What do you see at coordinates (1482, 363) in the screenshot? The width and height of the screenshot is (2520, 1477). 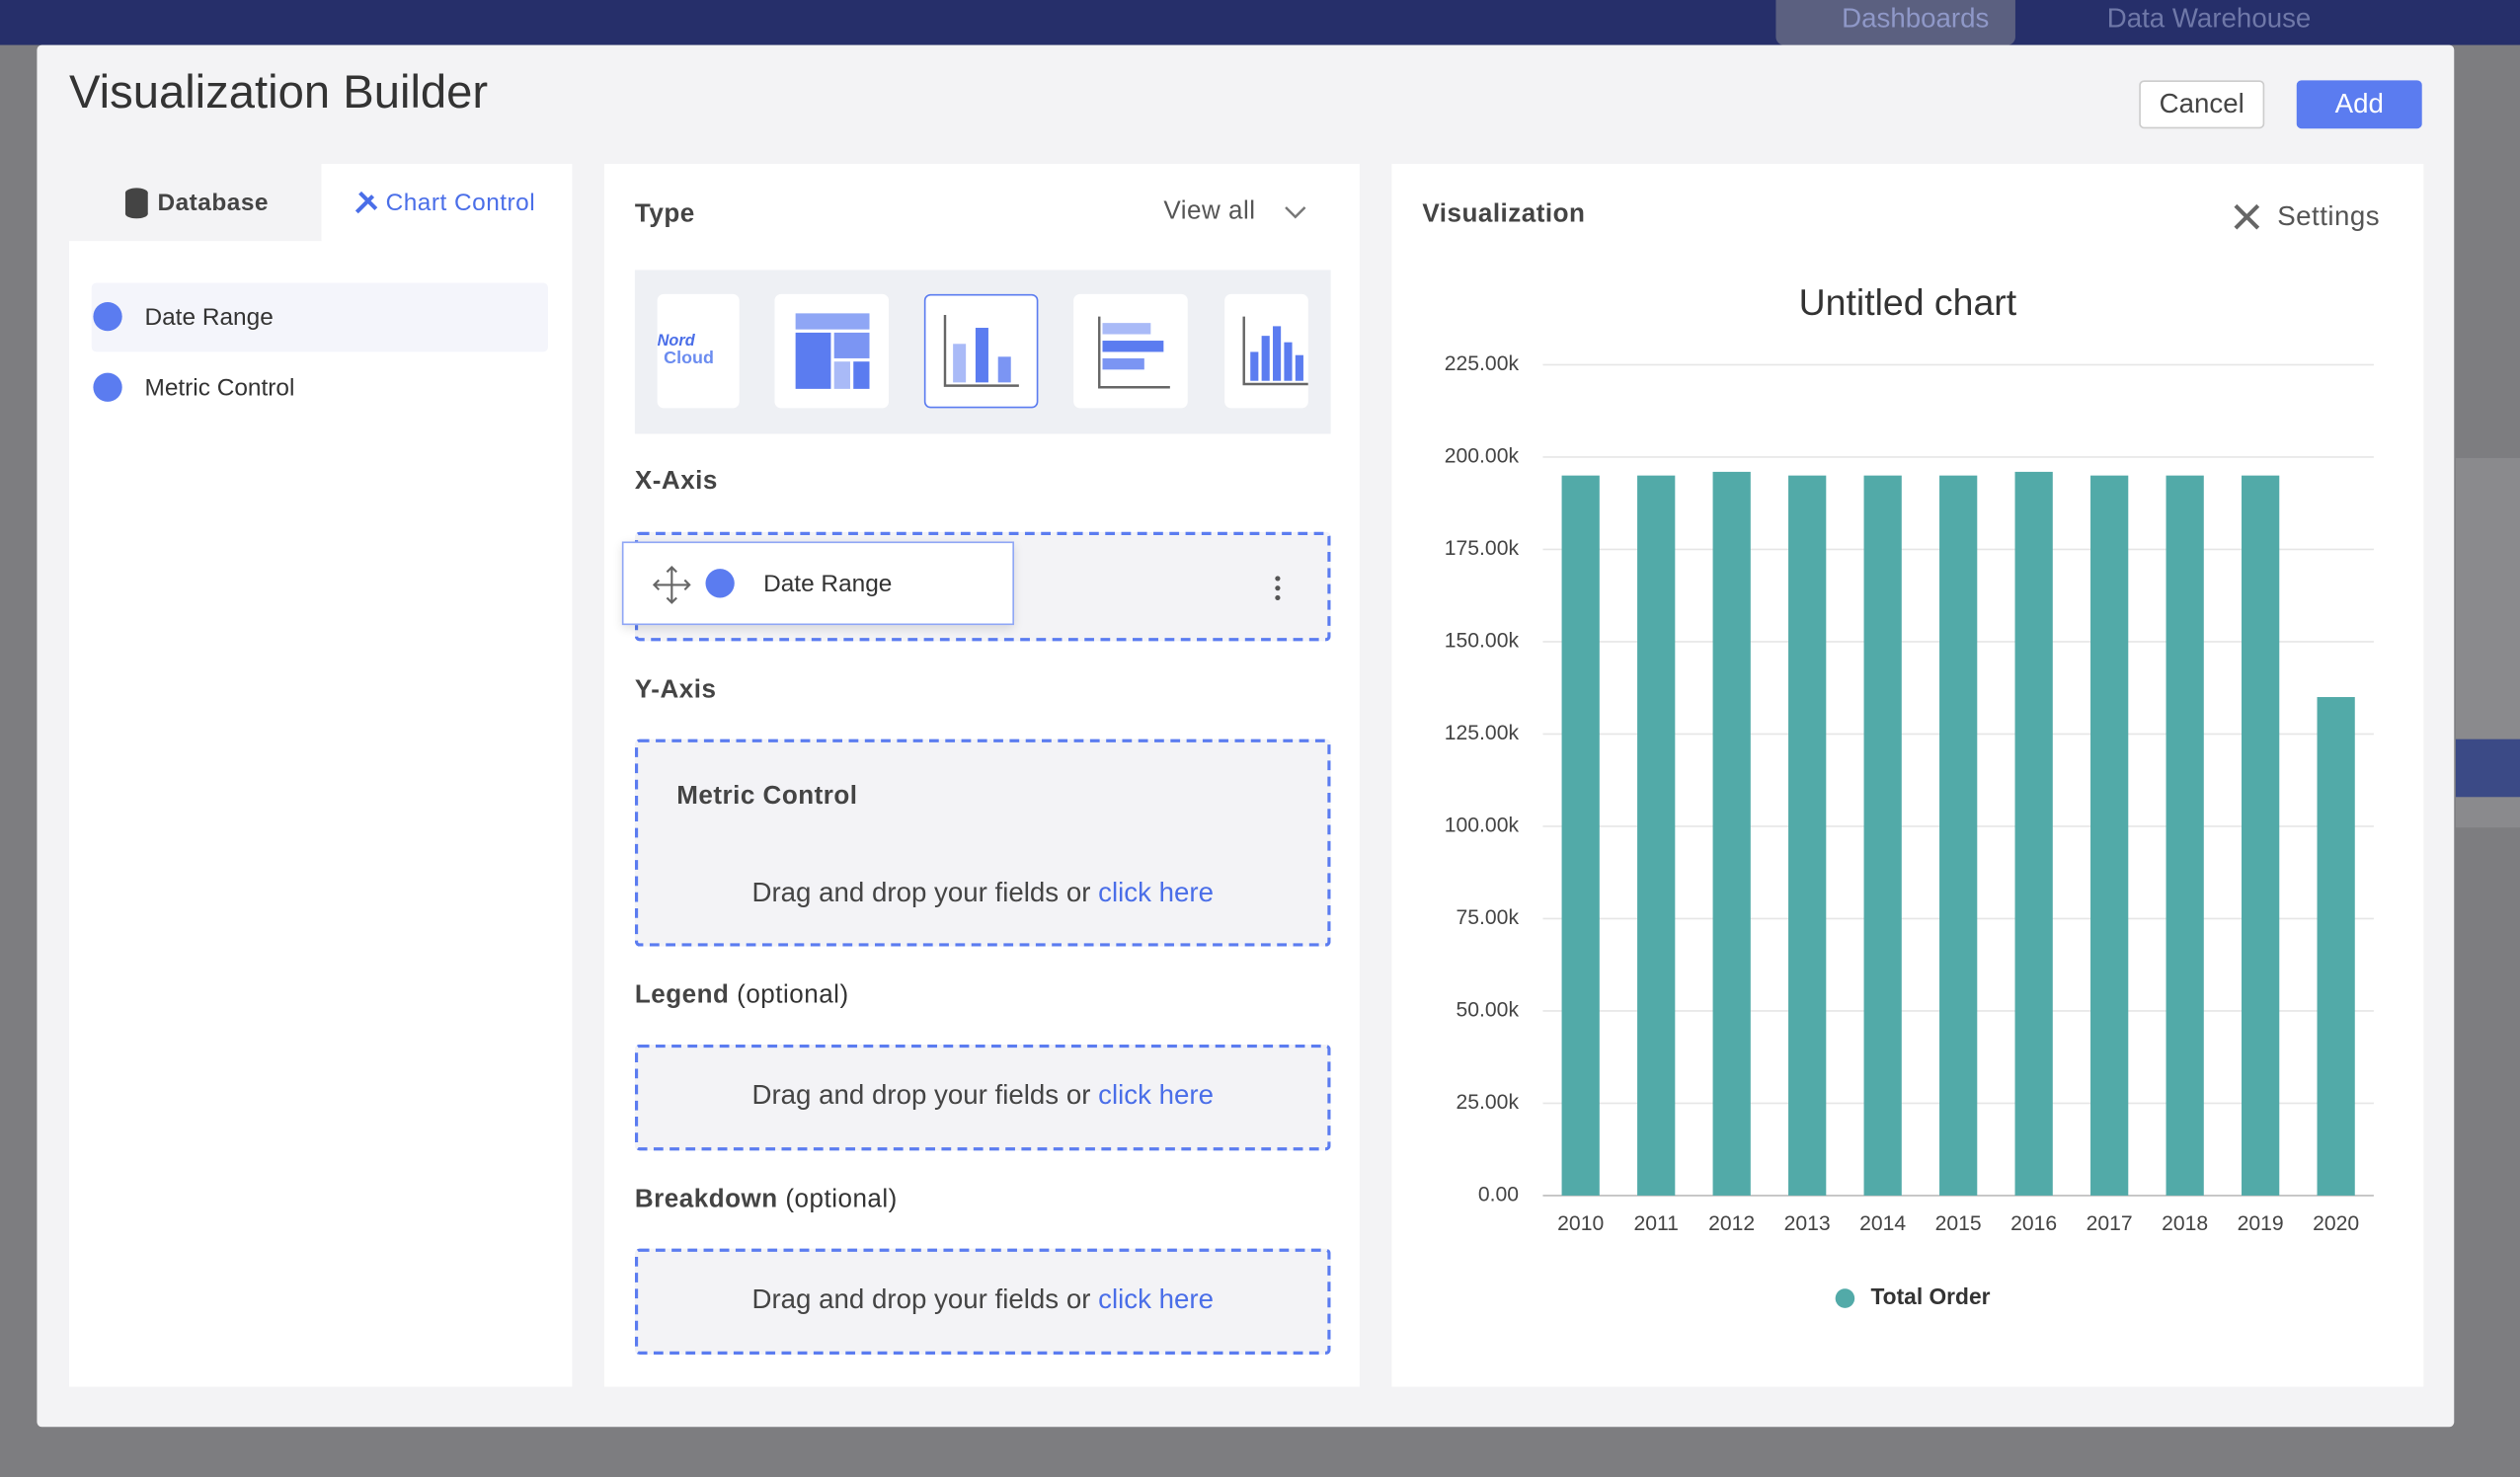 I see `y-tick-label: 225.00k` at bounding box center [1482, 363].